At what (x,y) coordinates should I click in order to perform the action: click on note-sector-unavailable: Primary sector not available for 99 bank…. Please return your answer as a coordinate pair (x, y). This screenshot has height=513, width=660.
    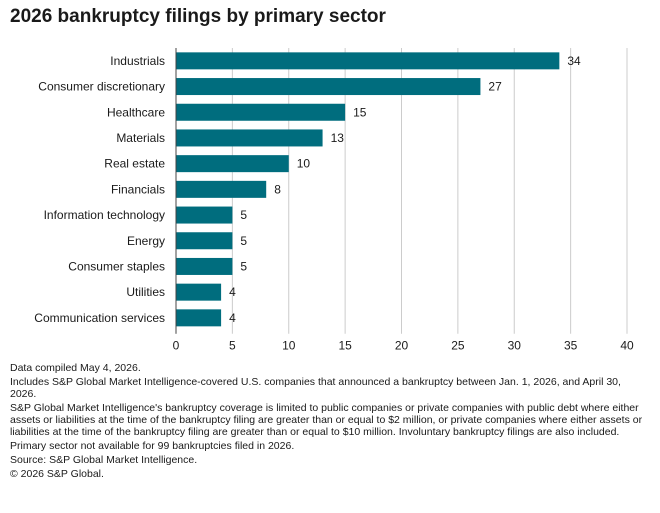
    Looking at the image, I should click on (152, 446).